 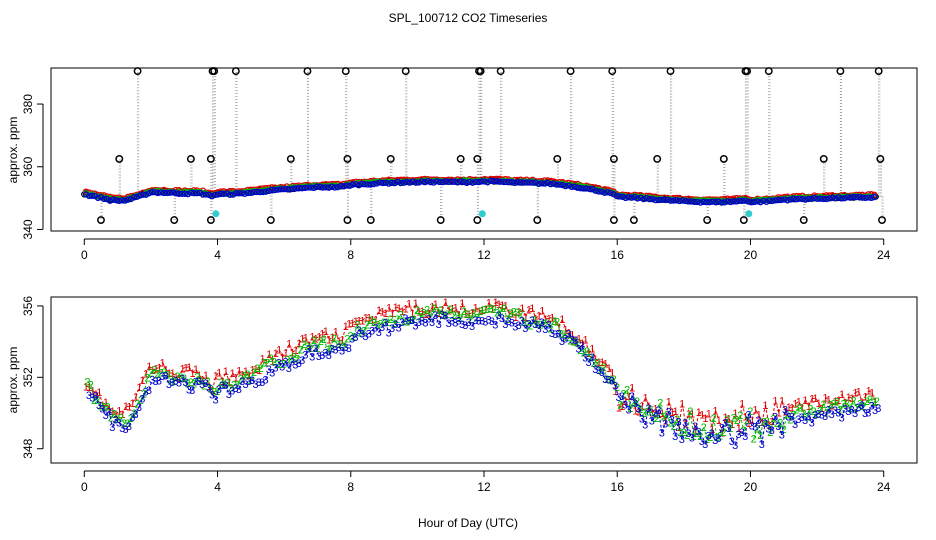 I want to click on x-tick-label: 16, so click(x=618, y=487).